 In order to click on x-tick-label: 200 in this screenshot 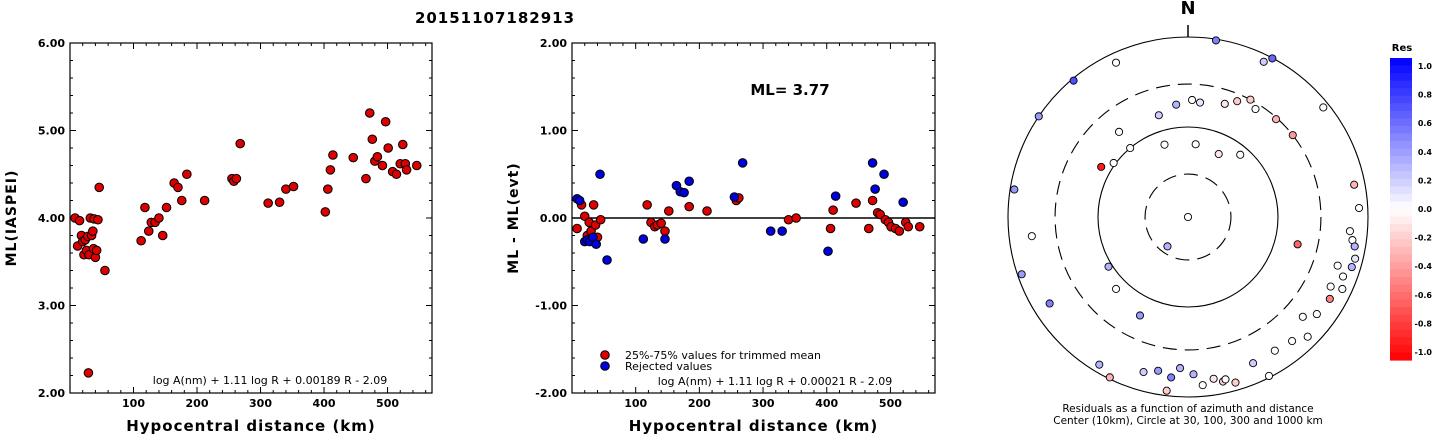, I will do `click(197, 403)`.